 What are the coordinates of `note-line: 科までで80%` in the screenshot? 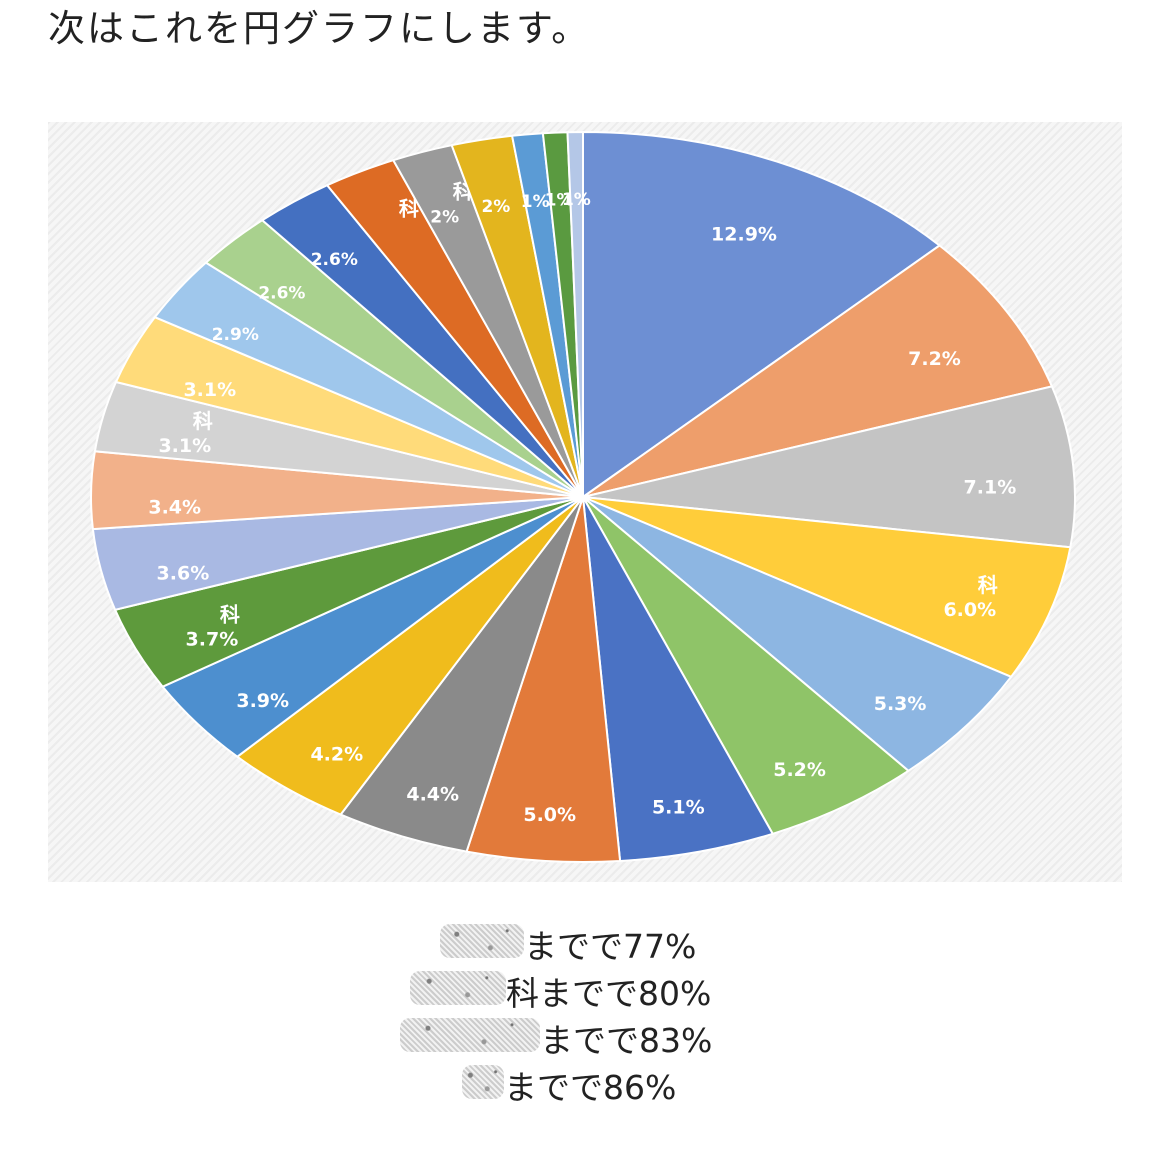 It's located at (585, 990).